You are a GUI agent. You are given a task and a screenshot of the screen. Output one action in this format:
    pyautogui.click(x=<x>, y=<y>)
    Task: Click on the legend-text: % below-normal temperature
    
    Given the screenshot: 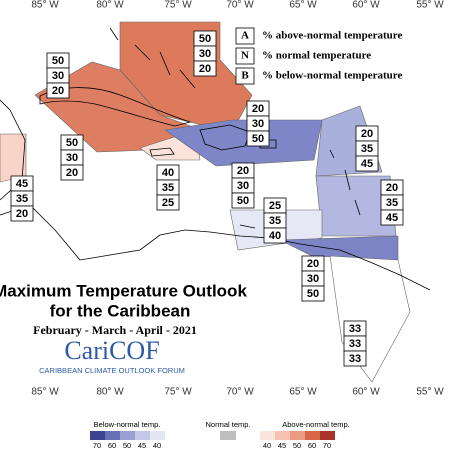 What is the action you would take?
    pyautogui.click(x=332, y=76)
    